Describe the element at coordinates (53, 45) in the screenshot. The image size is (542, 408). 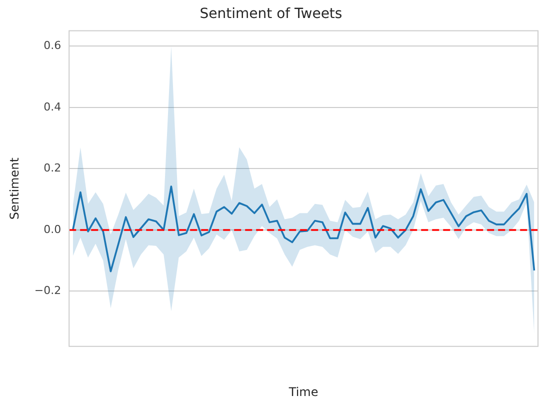
I see `y-tick-label: 0.6` at that location.